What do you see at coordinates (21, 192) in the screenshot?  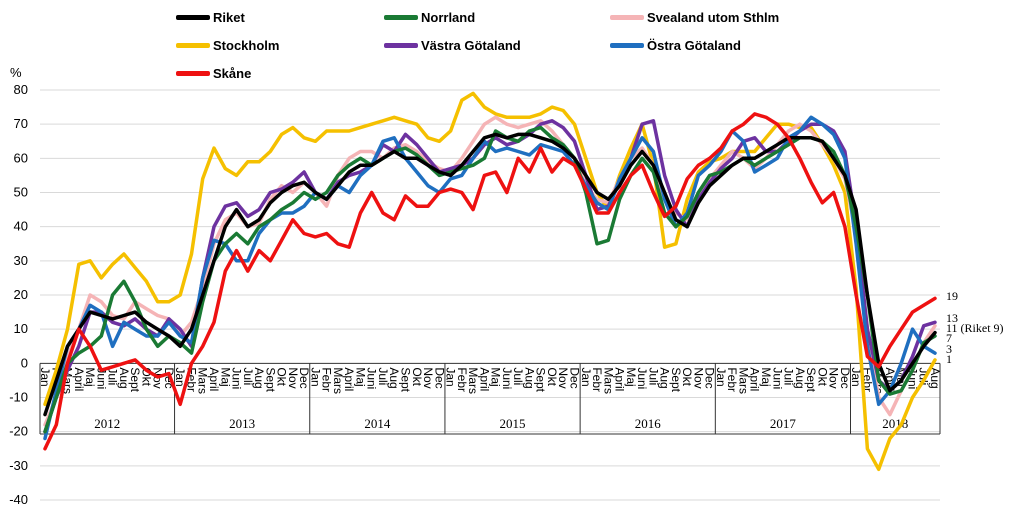 I see `y-tick-label: 50` at bounding box center [21, 192].